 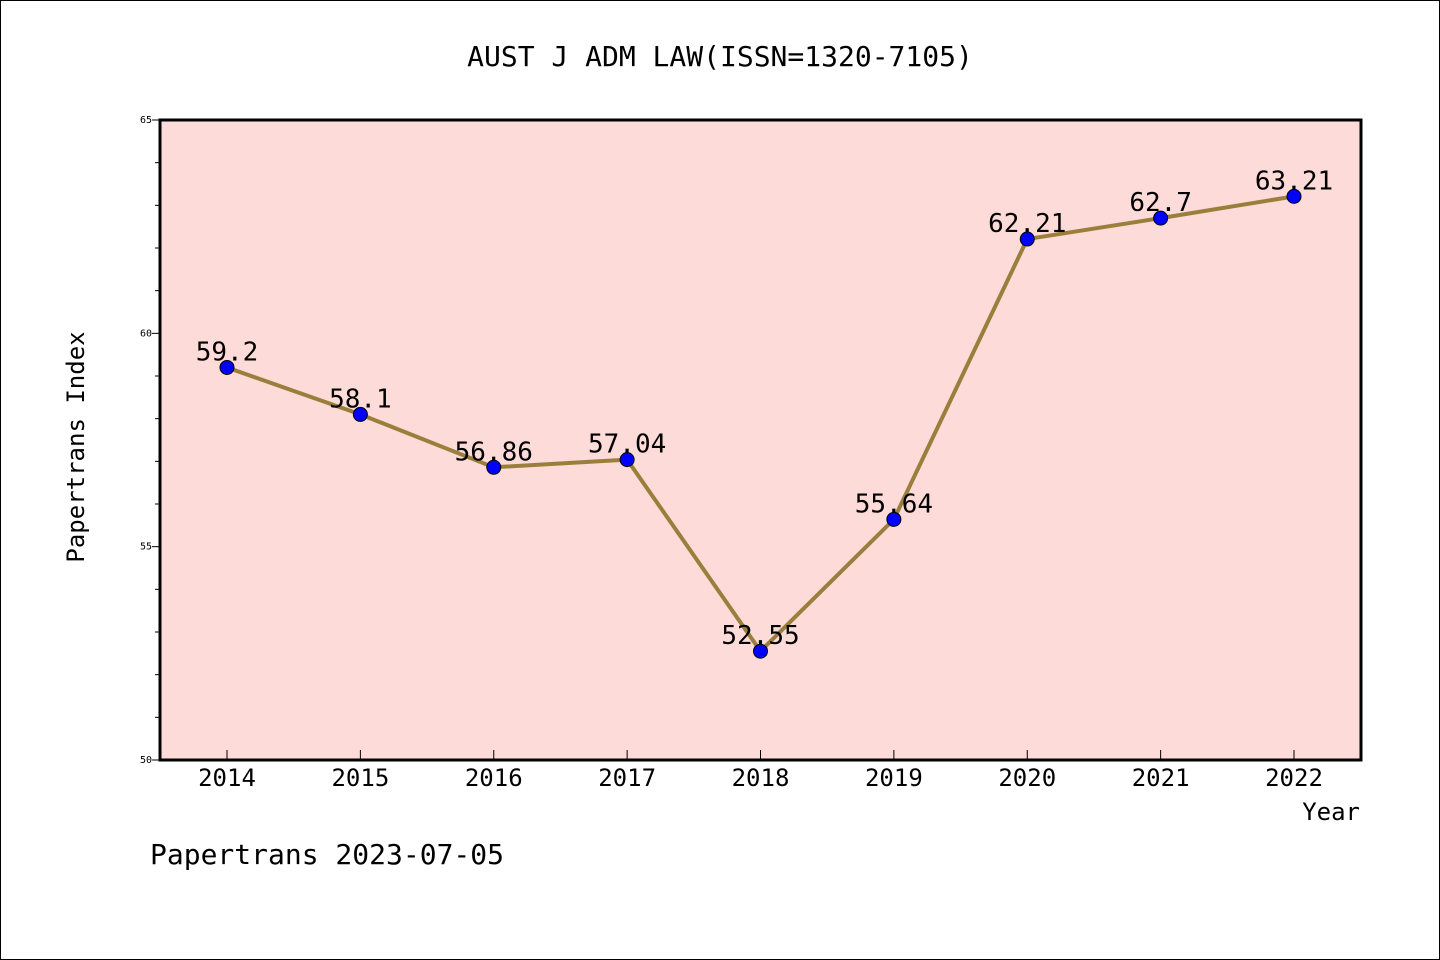 What do you see at coordinates (327, 854) in the screenshot?
I see `footer-text: Papertrans 2023-07-05` at bounding box center [327, 854].